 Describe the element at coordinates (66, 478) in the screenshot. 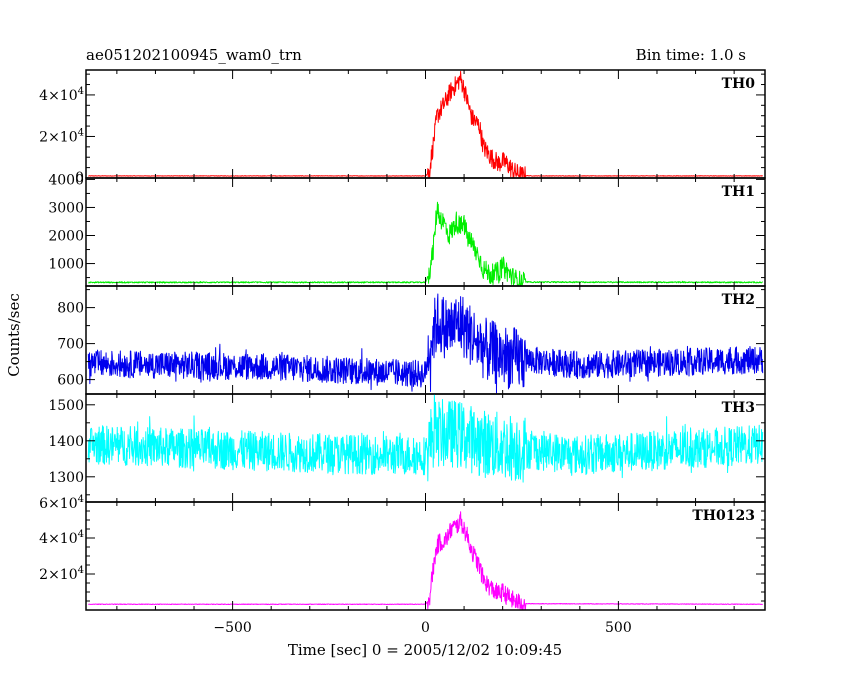

I see `y-tick-label: 1300` at that location.